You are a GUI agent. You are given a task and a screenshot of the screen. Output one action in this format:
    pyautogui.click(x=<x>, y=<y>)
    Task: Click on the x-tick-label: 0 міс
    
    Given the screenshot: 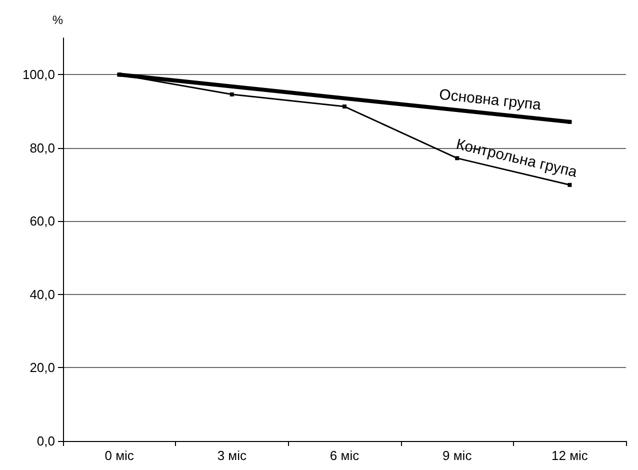 What is the action you would take?
    pyautogui.click(x=119, y=455)
    